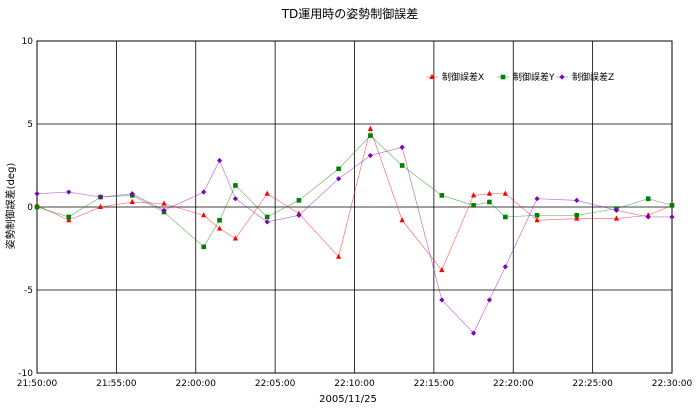 The image size is (700, 418). I want to click on legend-item: 制御誤差X, so click(455, 77).